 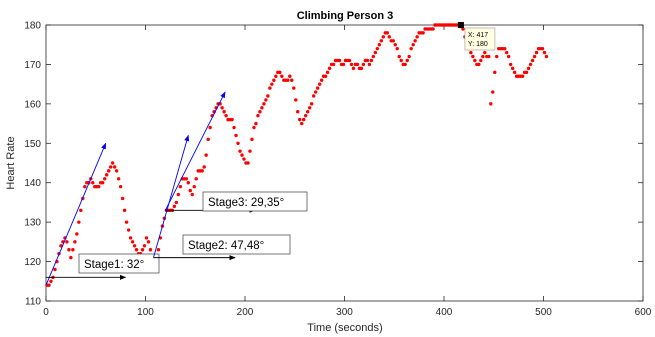 What do you see at coordinates (444, 312) in the screenshot?
I see `x-tick-label: 400` at bounding box center [444, 312].